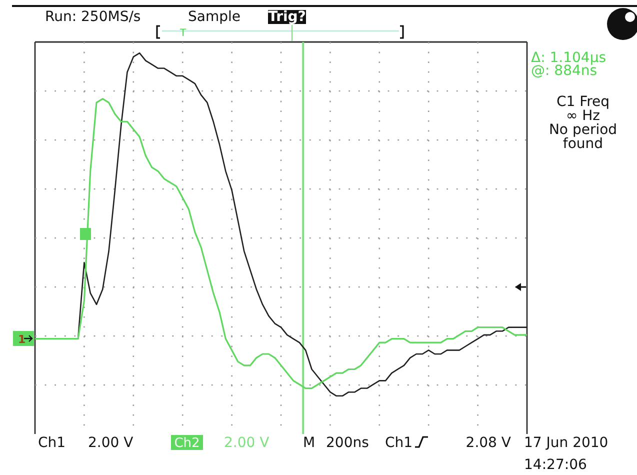 This screenshot has height=475, width=637. What do you see at coordinates (214, 17) in the screenshot?
I see `text: Sample` at bounding box center [214, 17].